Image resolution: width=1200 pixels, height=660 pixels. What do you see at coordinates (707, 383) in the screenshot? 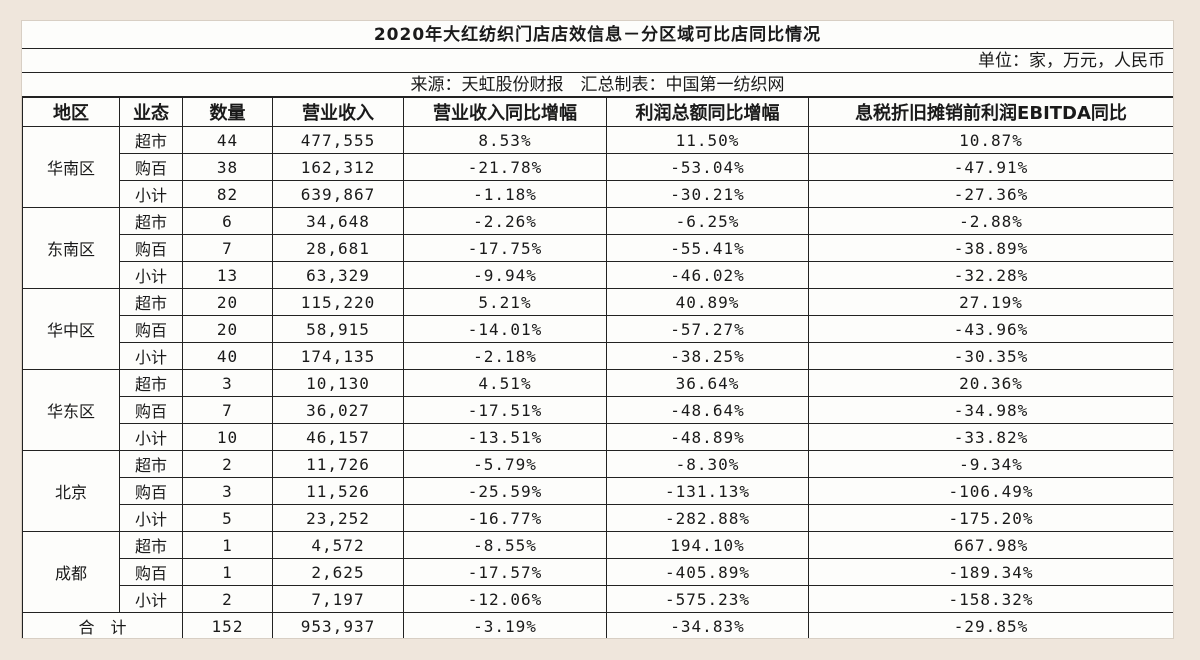
I see `value-cell: 36.64%` at bounding box center [707, 383].